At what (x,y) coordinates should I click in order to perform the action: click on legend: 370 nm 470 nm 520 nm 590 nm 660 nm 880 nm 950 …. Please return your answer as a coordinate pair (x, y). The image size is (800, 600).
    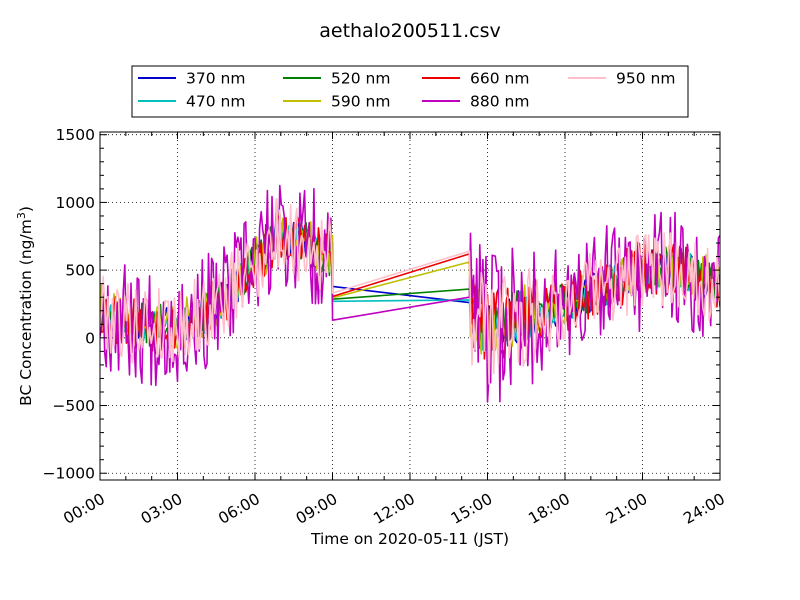
    Looking at the image, I should click on (410, 91).